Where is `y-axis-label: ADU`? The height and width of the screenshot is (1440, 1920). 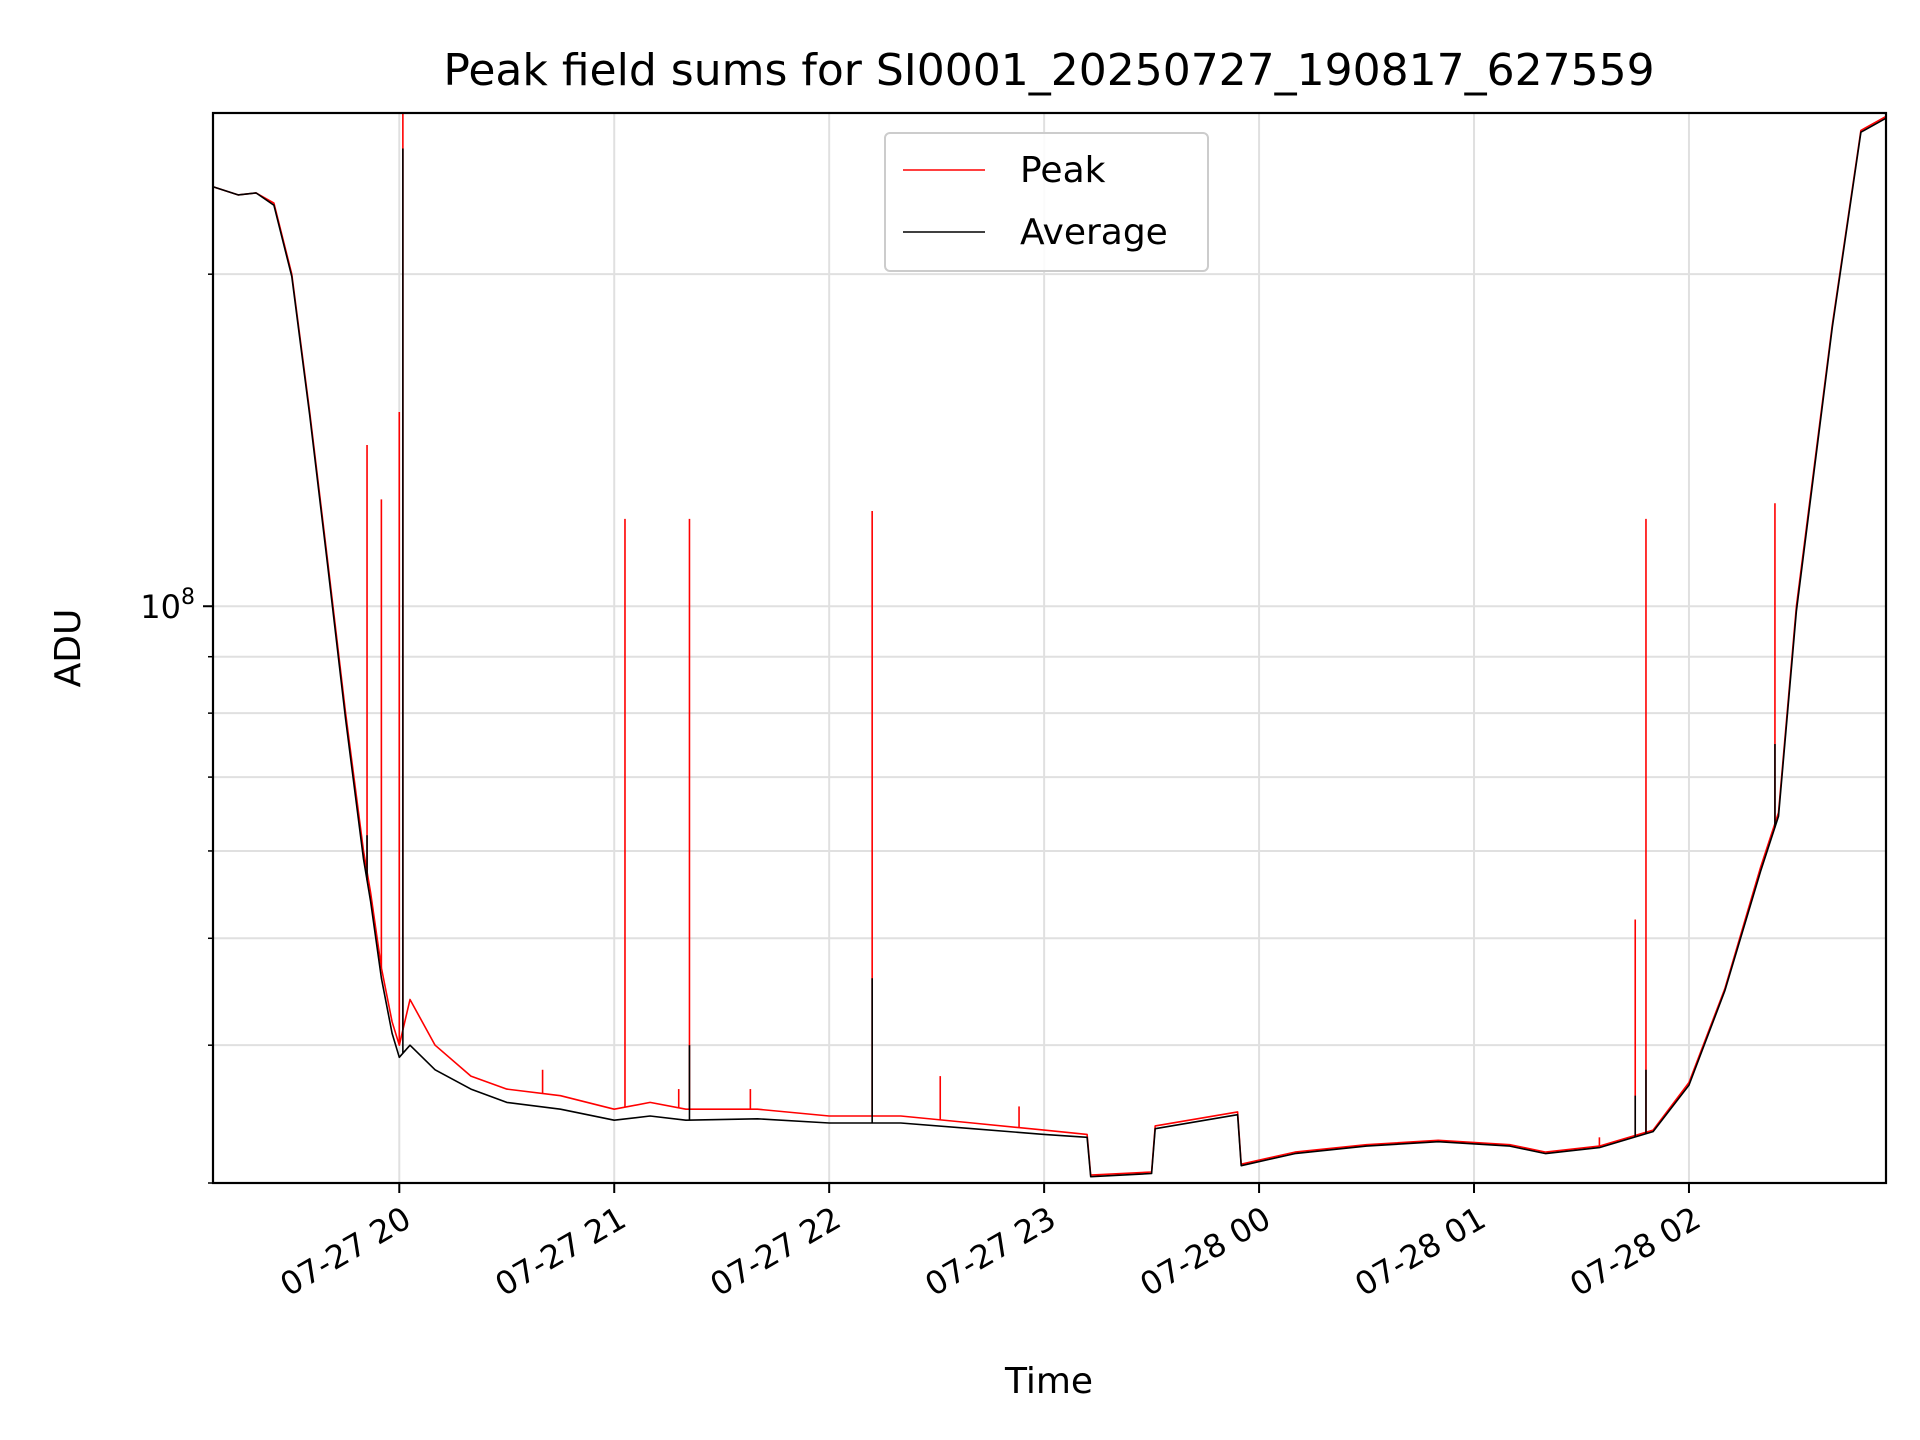
y-axis-label: ADU is located at coordinates (68, 648).